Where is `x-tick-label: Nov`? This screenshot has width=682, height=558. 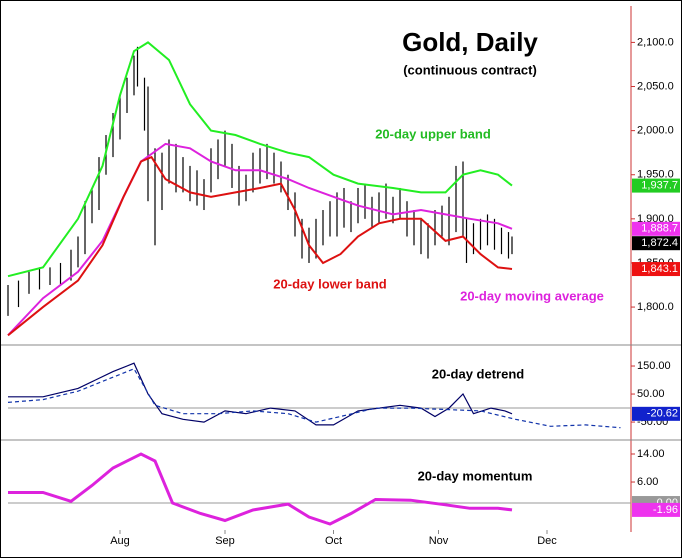 x-tick-label: Nov is located at coordinates (439, 541).